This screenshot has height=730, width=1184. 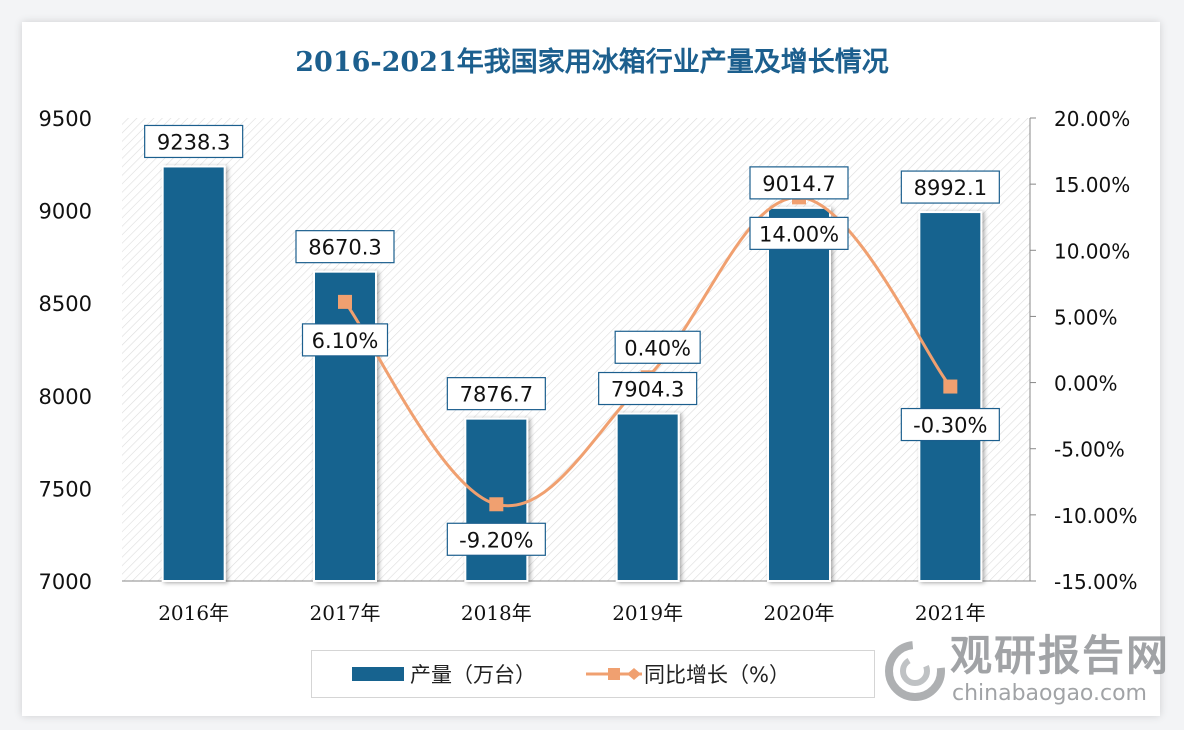 I want to click on x-tick-label: 2017年, so click(x=345, y=613).